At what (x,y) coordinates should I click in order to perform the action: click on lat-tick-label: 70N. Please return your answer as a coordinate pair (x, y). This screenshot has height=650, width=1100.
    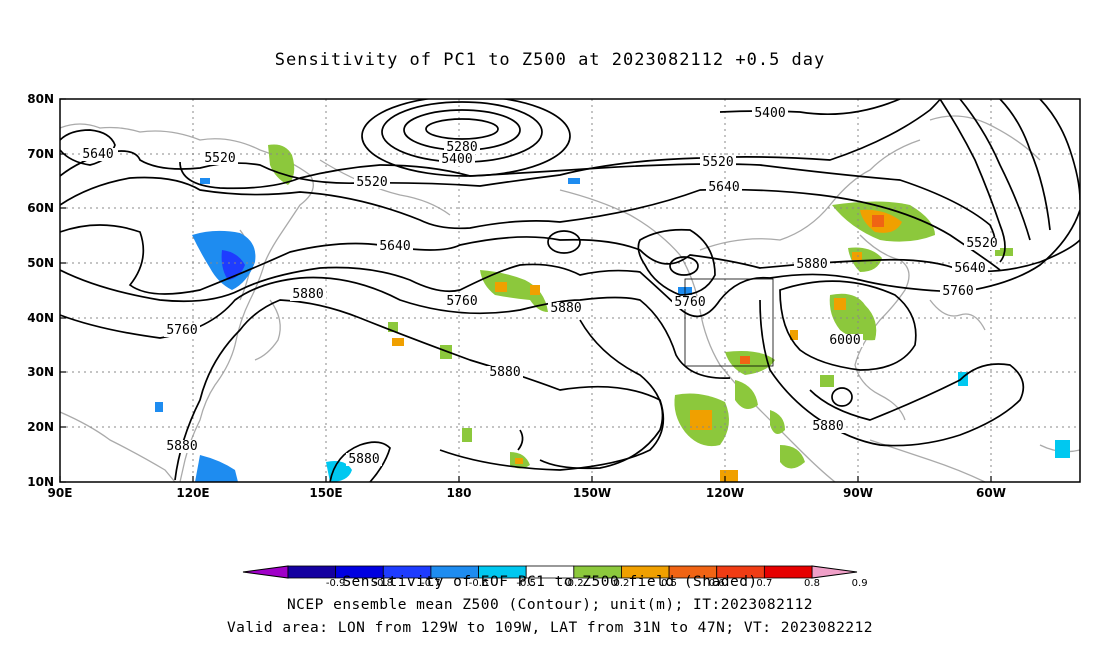
    Looking at the image, I should click on (40, 154).